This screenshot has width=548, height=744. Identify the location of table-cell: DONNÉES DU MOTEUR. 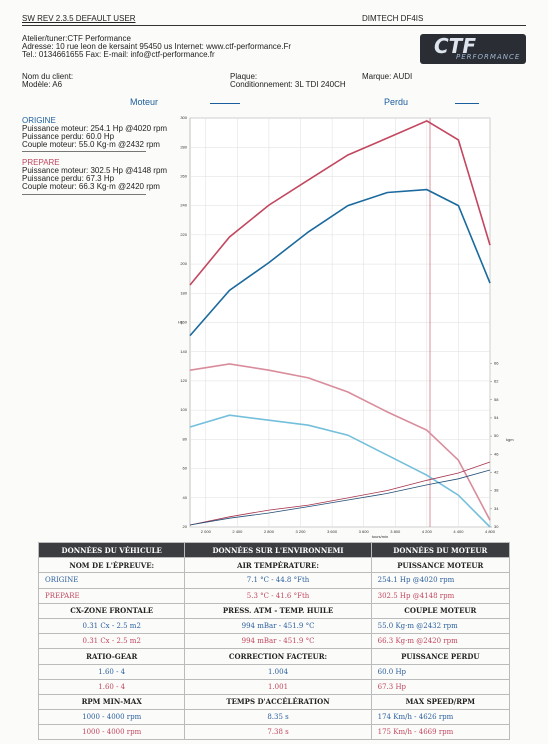
(440, 550).